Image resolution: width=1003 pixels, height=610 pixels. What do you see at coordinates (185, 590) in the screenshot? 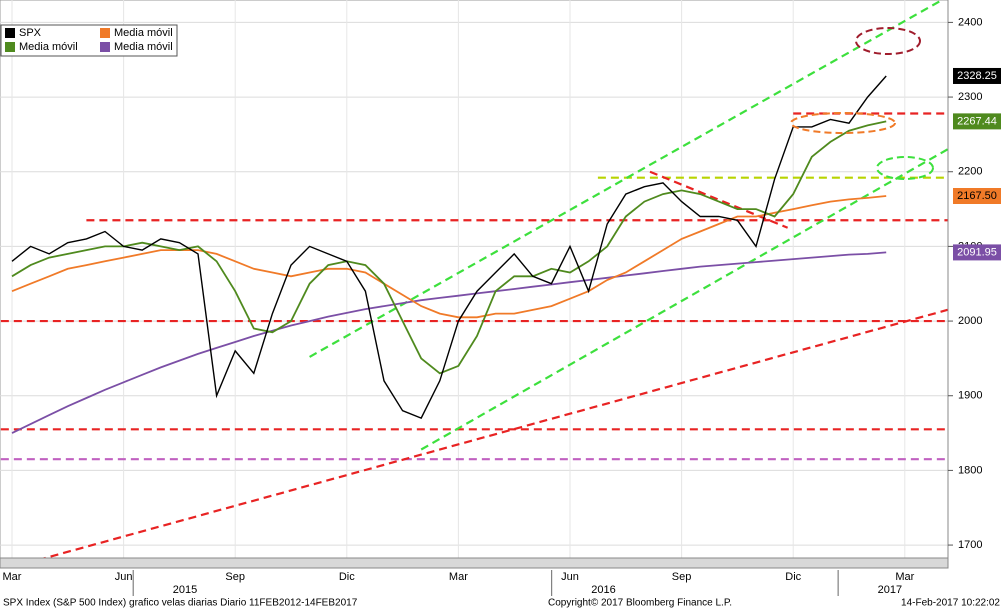
I see `year-label: 2015` at bounding box center [185, 590].